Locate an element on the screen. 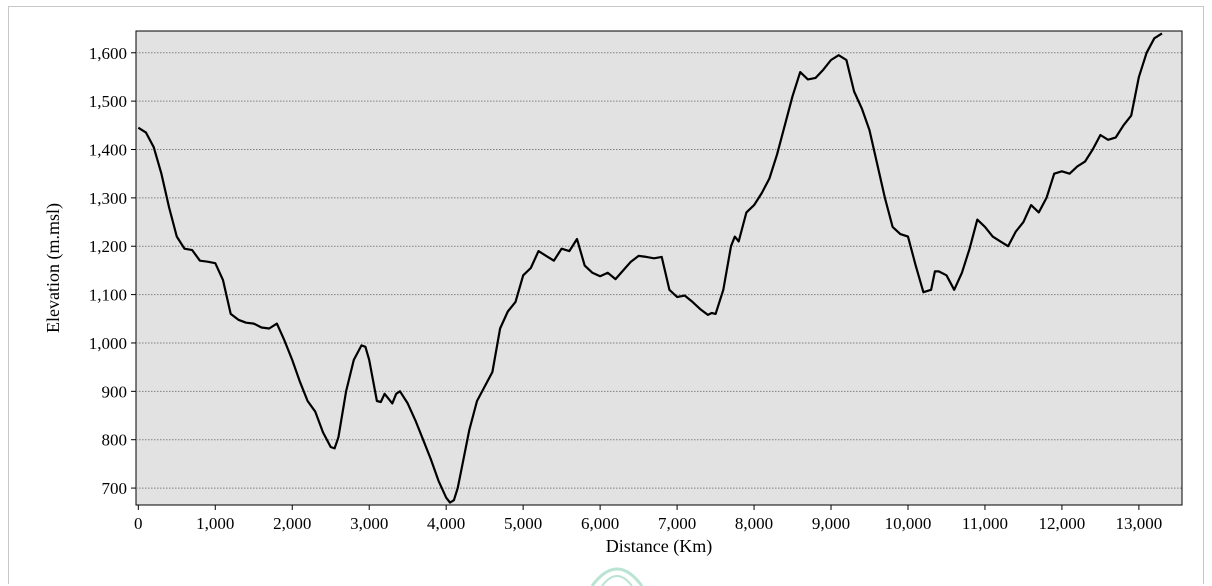 This screenshot has height=586, width=1212. x-tick-label: 1,000 is located at coordinates (215, 523).